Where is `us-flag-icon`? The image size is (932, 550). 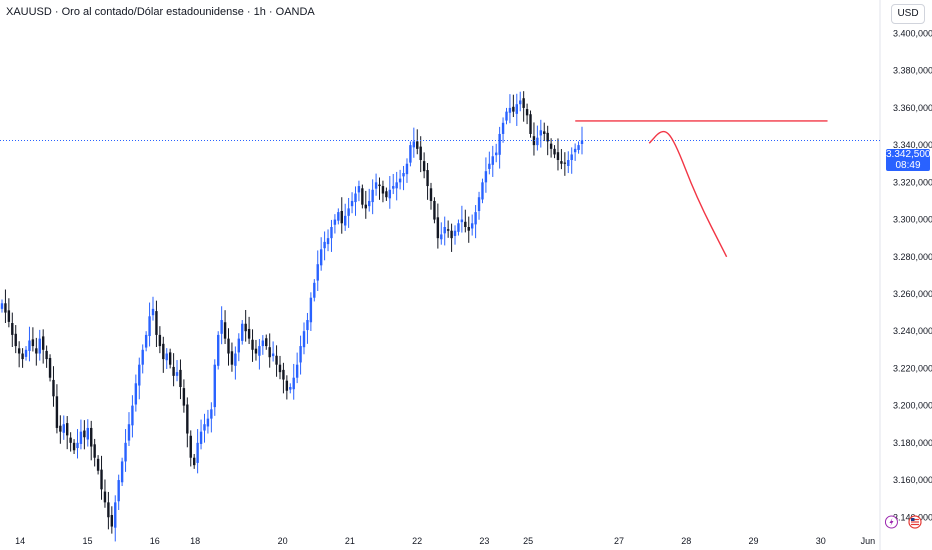
us-flag-icon is located at coordinates (915, 522).